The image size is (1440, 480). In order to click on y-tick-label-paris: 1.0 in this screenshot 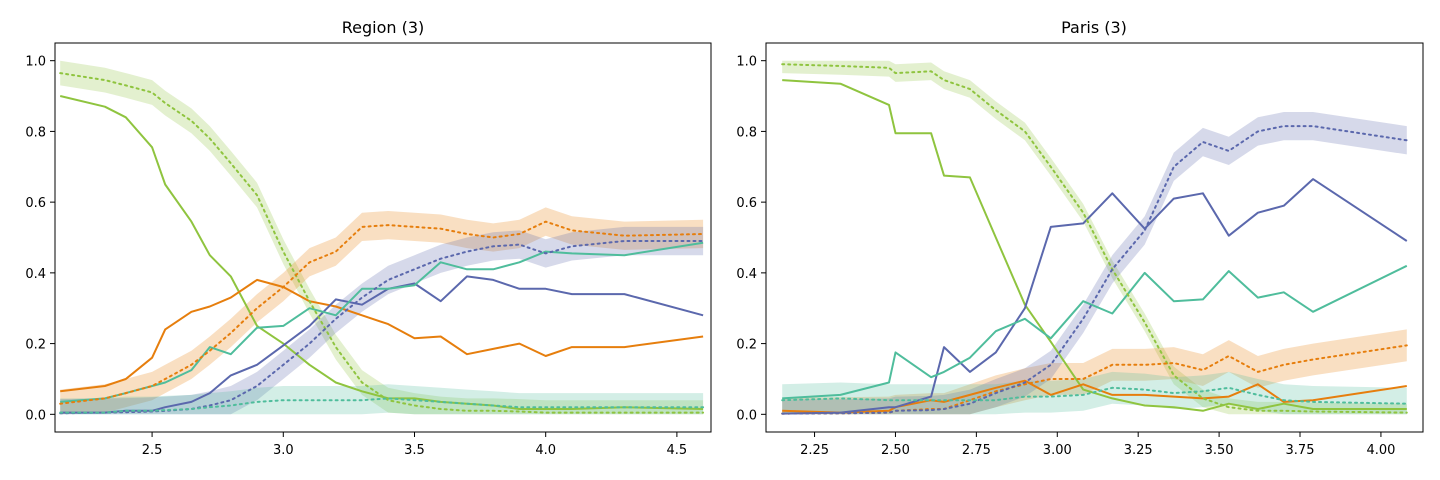, I will do `click(746, 62)`.